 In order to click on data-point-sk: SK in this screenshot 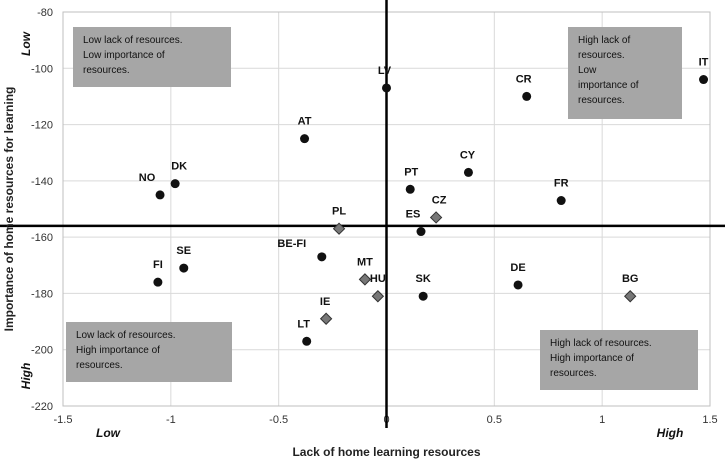, I will do `click(423, 287)`.